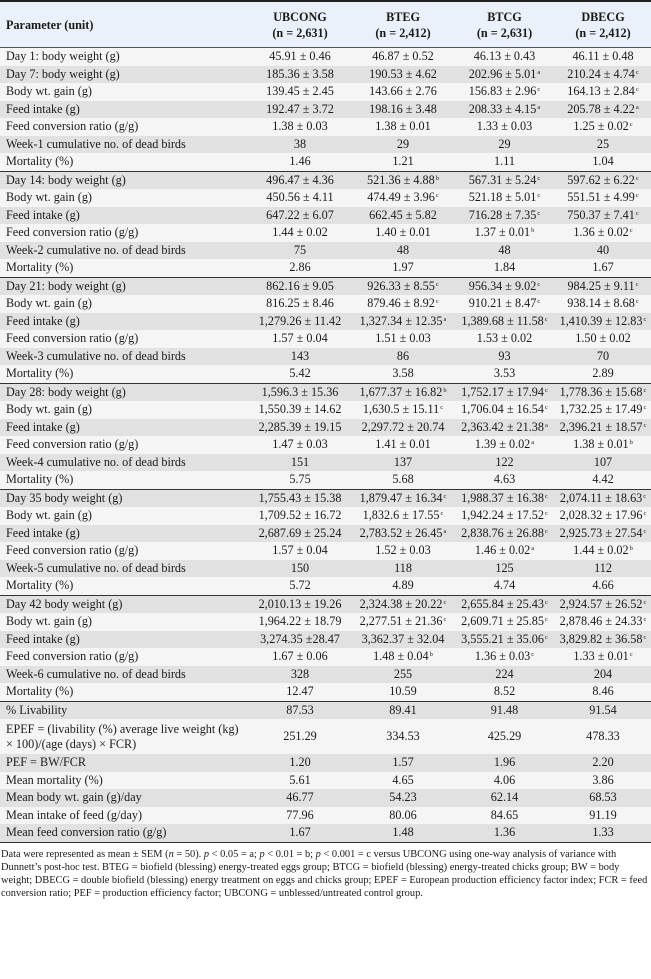 This screenshot has width=651, height=979. I want to click on value-text: 137, so click(403, 461).